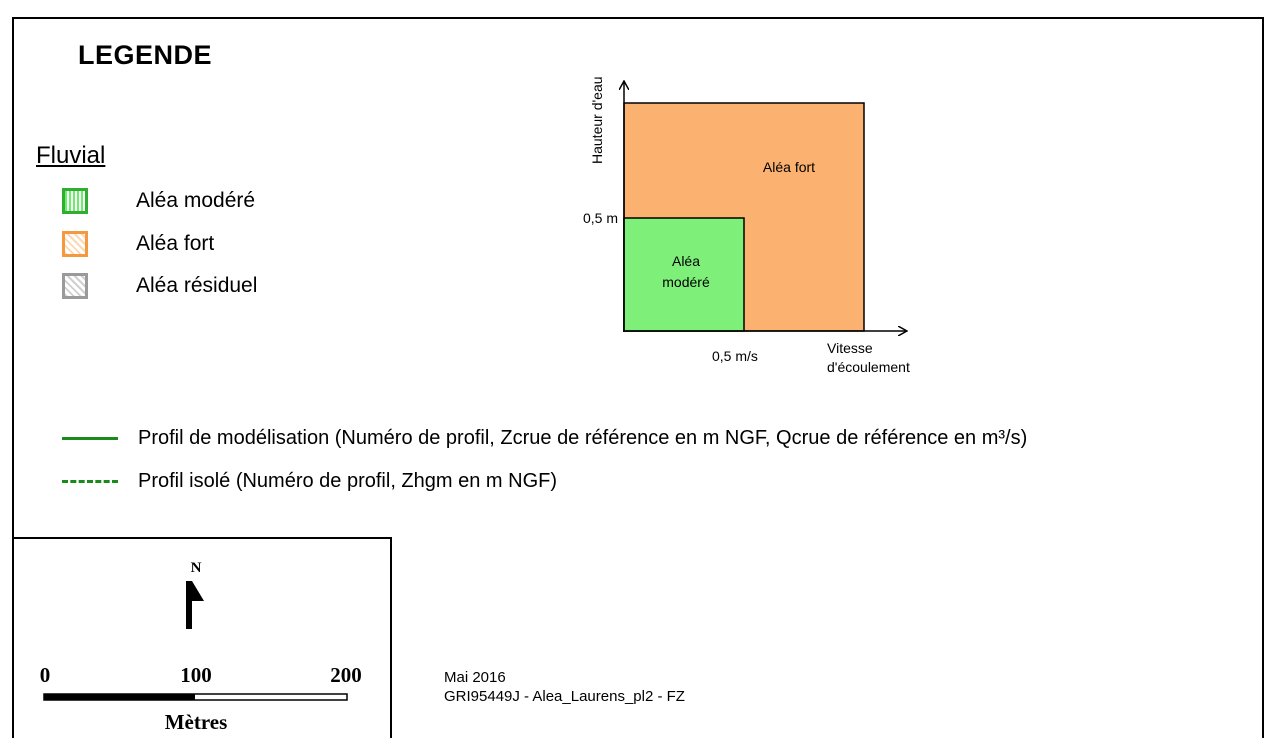  I want to click on scale-graphic: N 0 100 200 Mètres, so click(201, 647).